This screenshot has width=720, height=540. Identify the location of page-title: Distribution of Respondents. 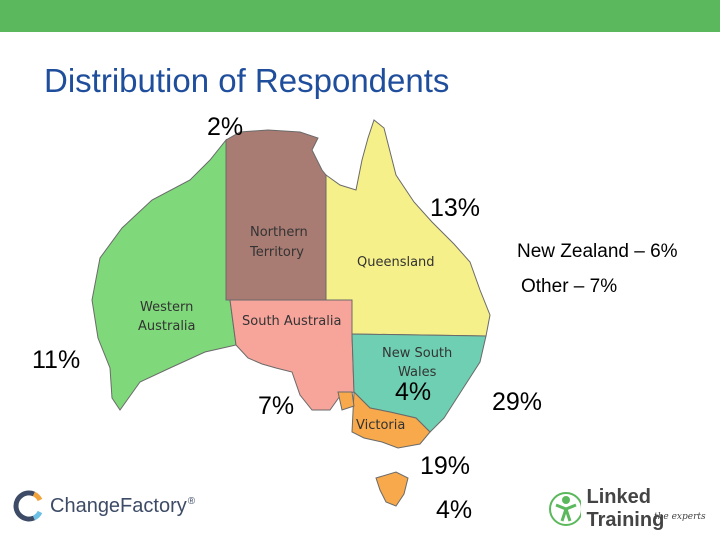
(247, 80).